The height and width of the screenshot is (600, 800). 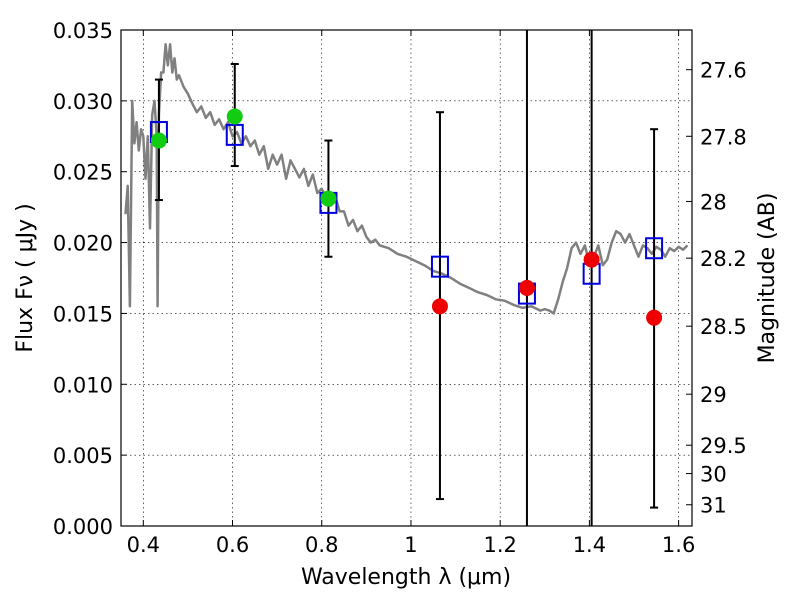 What do you see at coordinates (767, 278) in the screenshot?
I see `right-axis-label: Magnitude (AB)` at bounding box center [767, 278].